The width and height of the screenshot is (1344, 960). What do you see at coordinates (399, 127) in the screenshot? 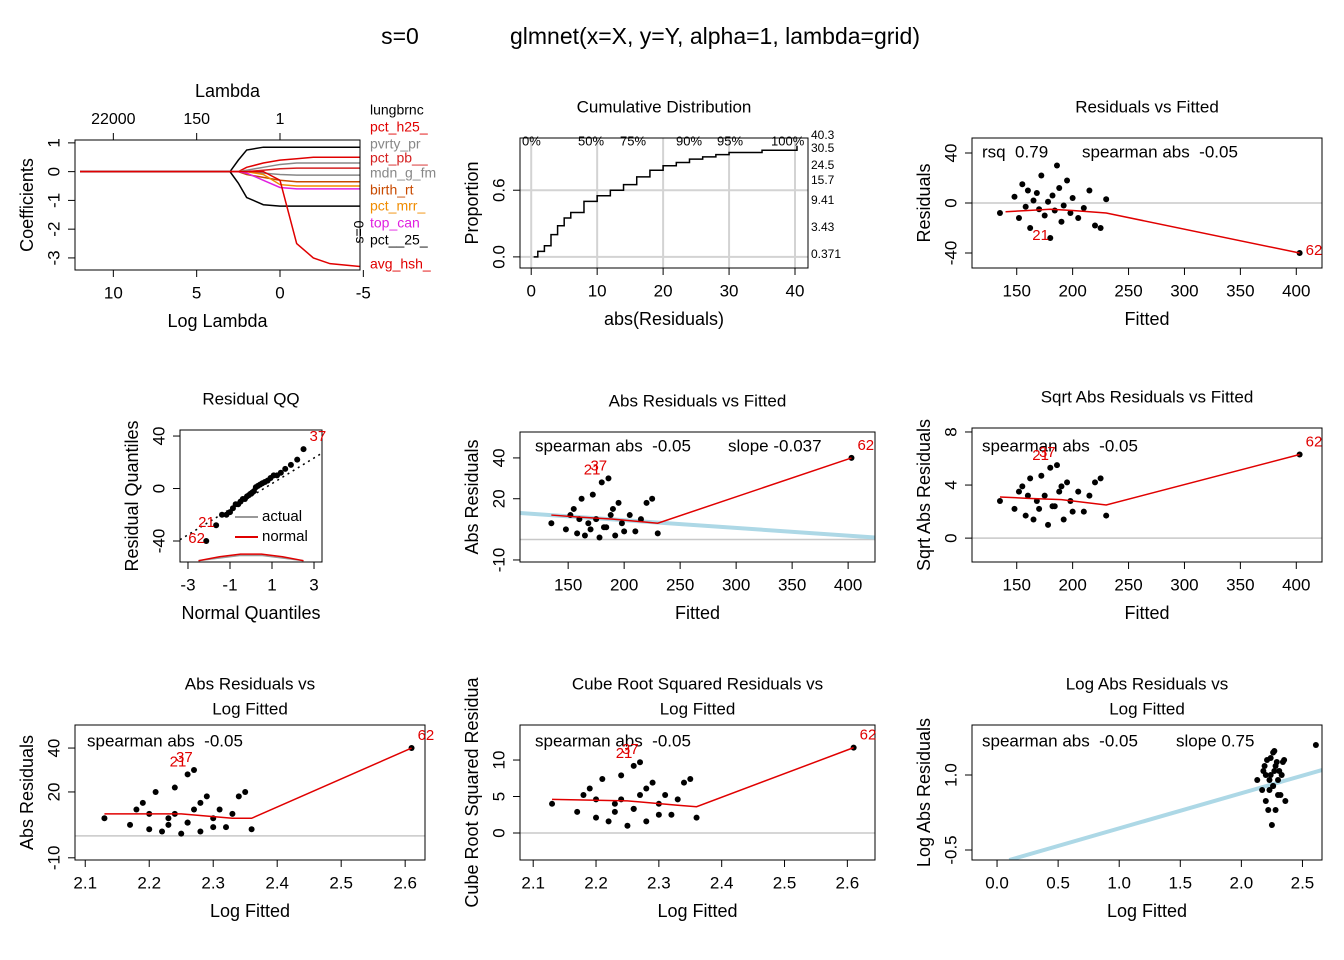
I see `legend-label: pct_h25_` at bounding box center [399, 127].